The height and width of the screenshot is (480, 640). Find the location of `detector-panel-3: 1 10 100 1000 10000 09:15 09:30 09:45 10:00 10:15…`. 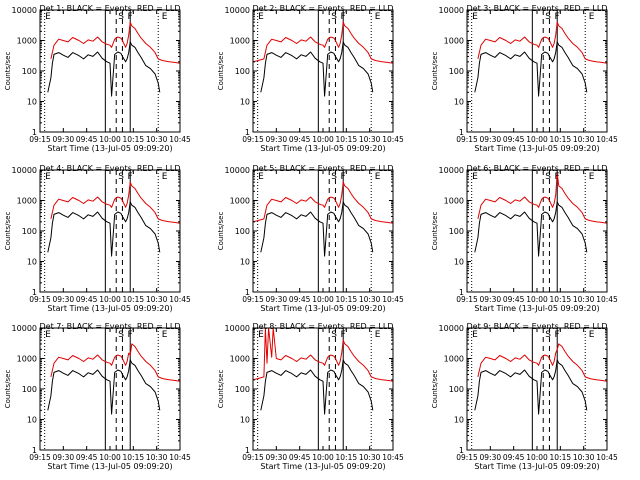

detector-panel-3: 1 10 100 1000 10000 09:15 09:30 09:45 10:00 10:15… is located at coordinates (524, 78).